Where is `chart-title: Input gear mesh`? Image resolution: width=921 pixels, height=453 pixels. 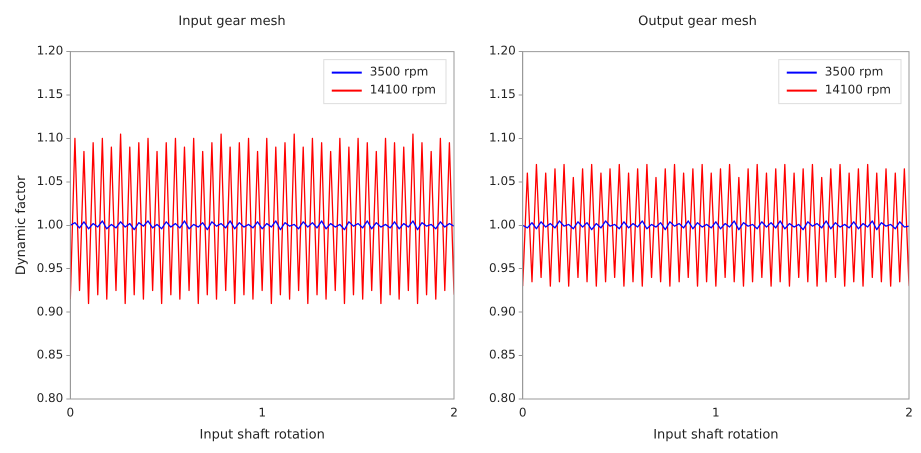 chart-title: Input gear mesh is located at coordinates (232, 22).